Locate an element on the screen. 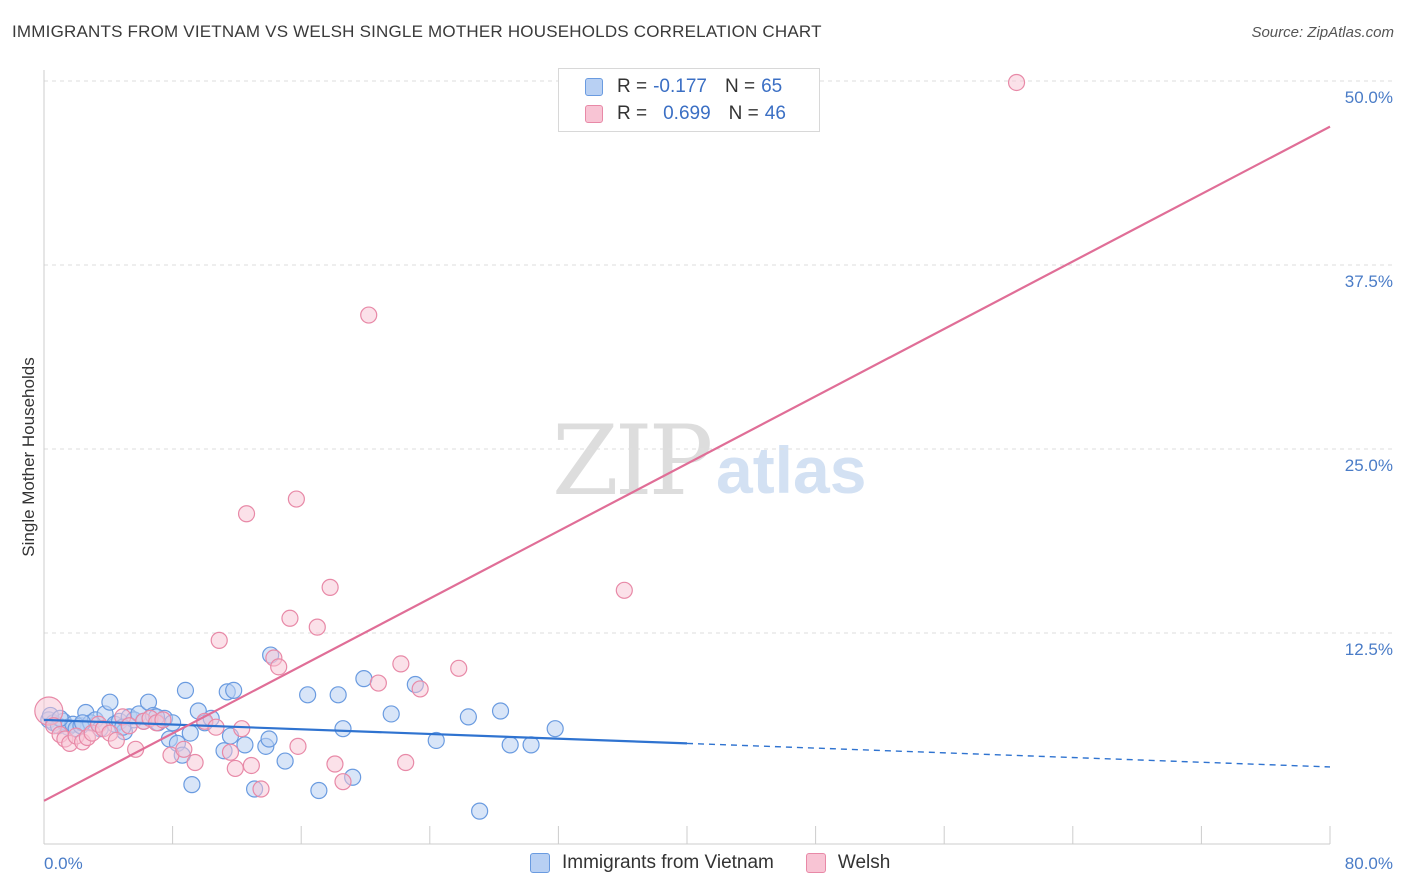 The image size is (1406, 892). x-tick-label: 0.0% is located at coordinates (63, 863).